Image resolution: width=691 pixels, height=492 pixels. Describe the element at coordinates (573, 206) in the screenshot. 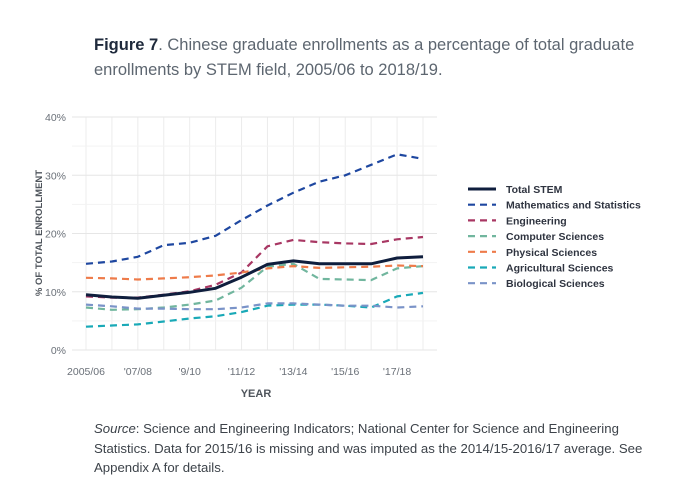

I see `legend-label: Mathematics and Statistics` at that location.